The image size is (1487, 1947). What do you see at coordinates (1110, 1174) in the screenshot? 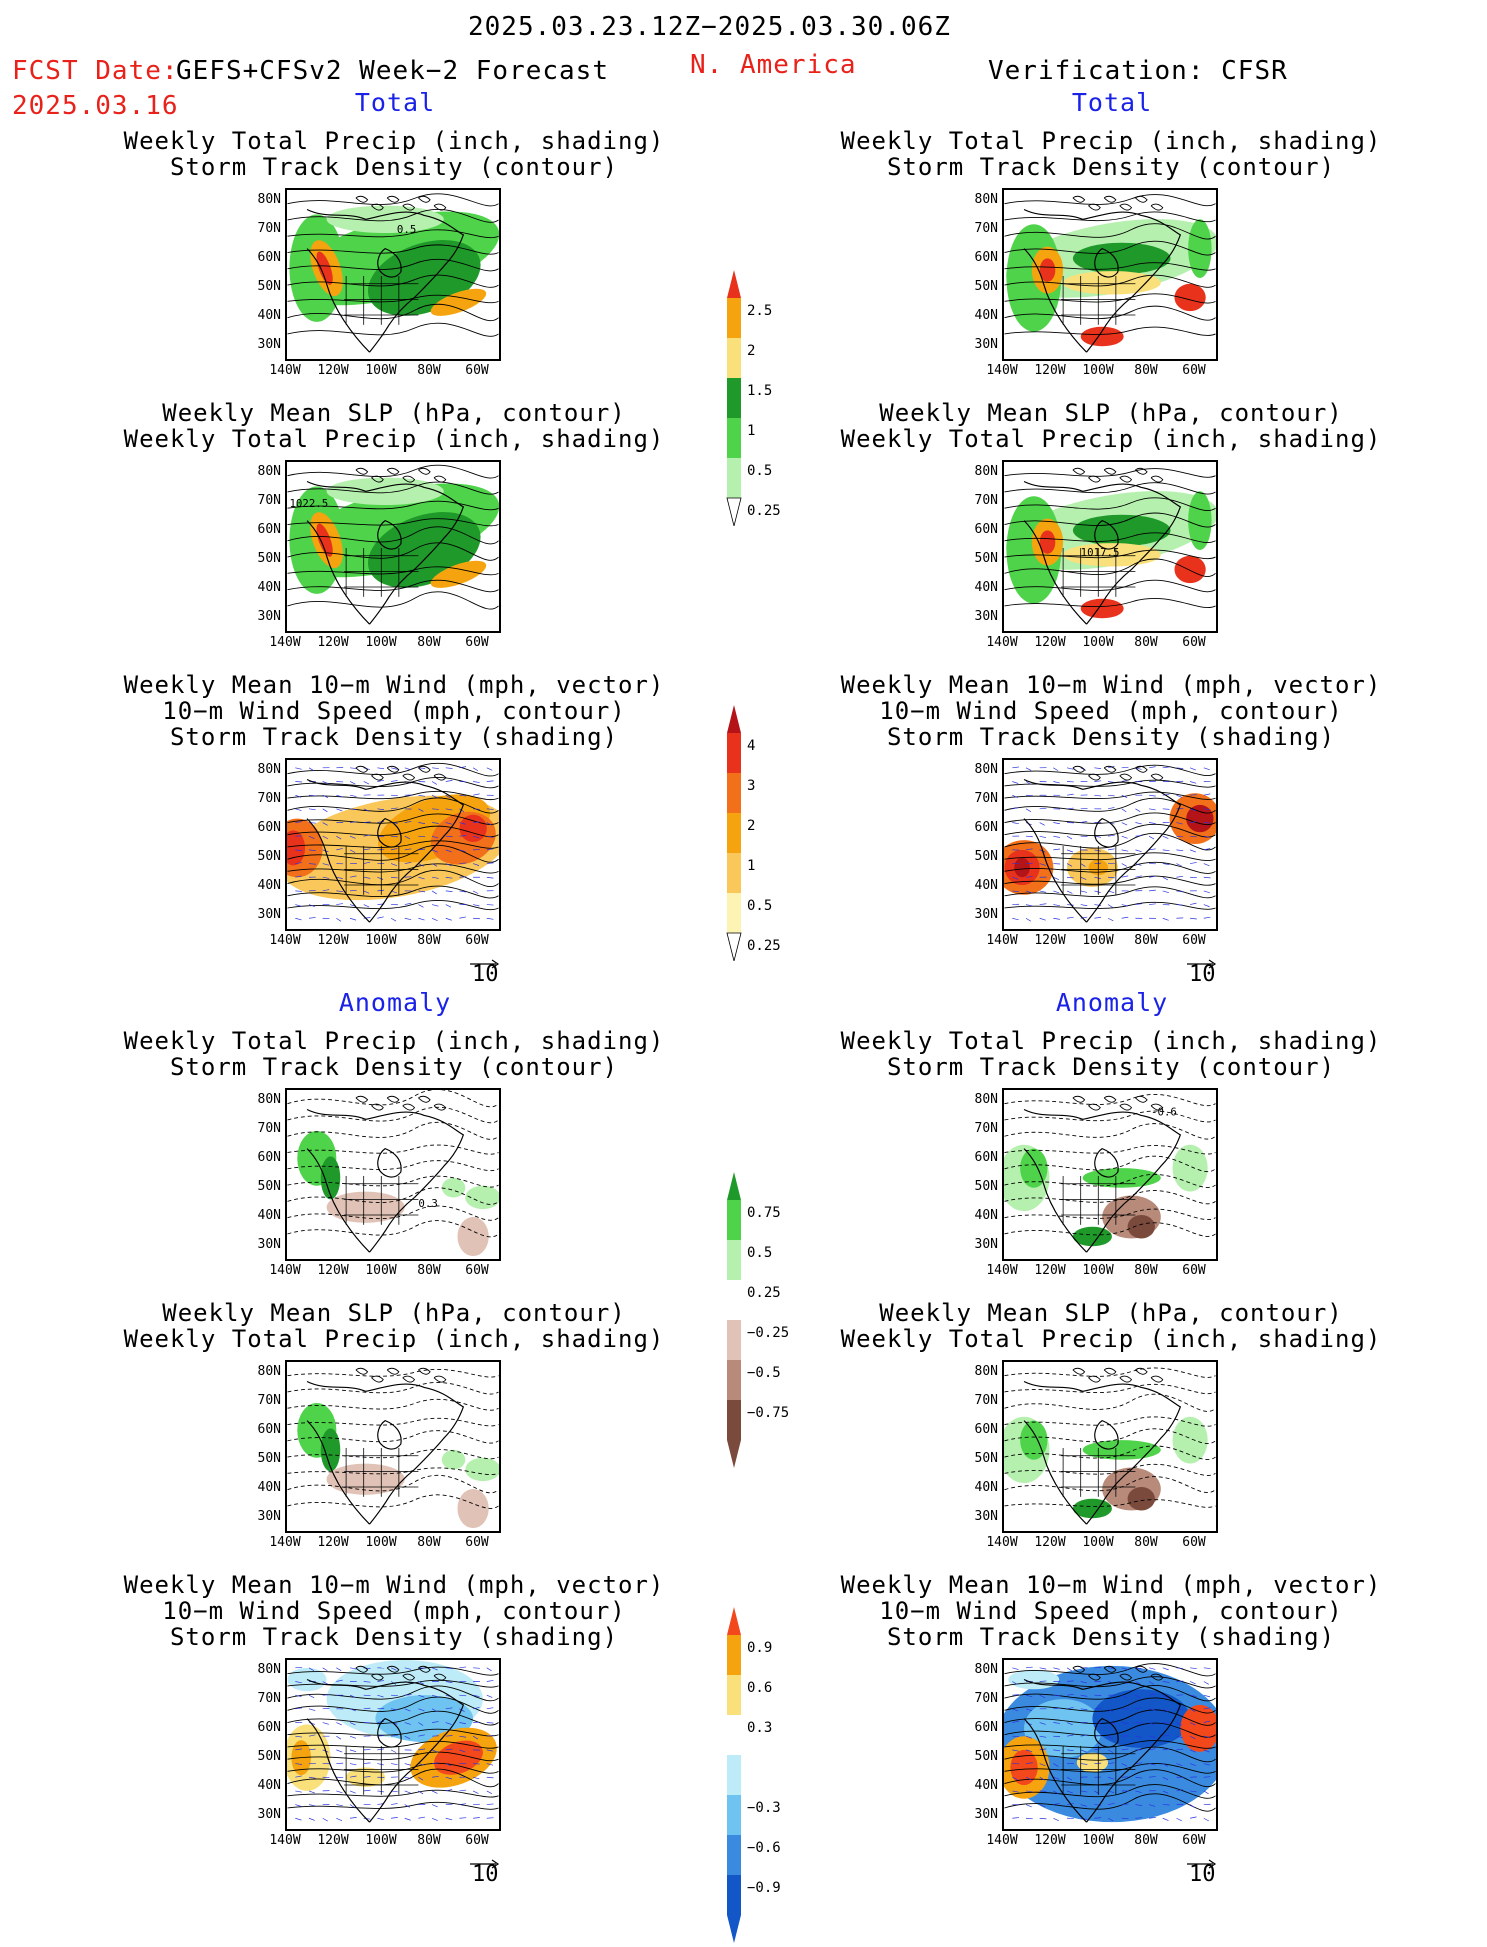
I see `map-v-ap: -0.6` at bounding box center [1110, 1174].